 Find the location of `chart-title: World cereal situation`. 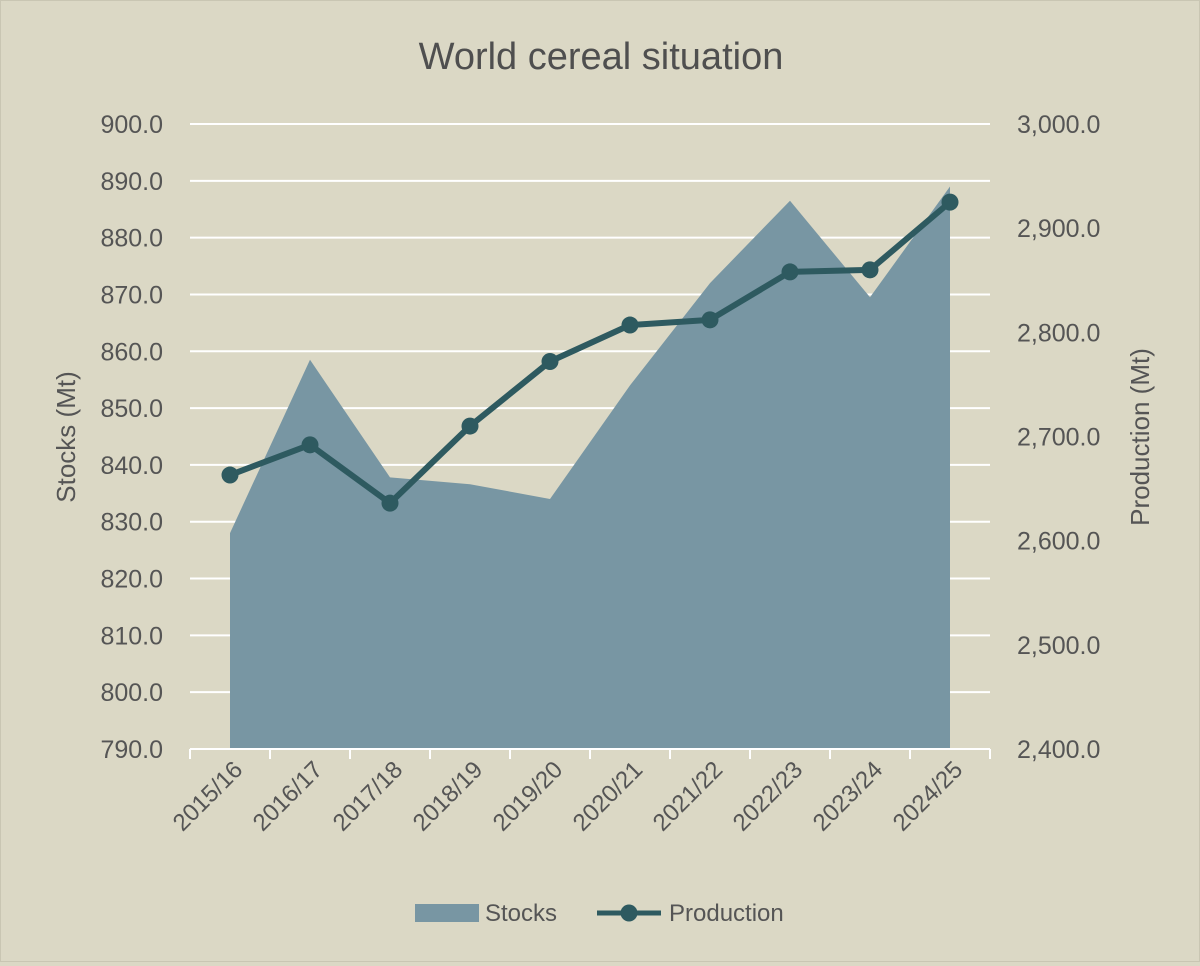

chart-title: World cereal situation is located at coordinates (601, 57).